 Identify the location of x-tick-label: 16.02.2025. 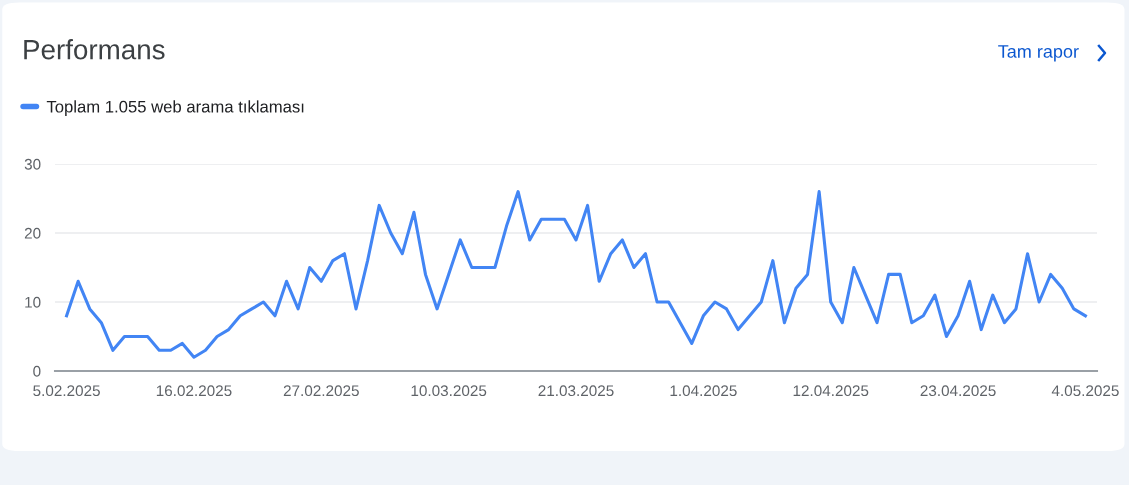
(194, 391).